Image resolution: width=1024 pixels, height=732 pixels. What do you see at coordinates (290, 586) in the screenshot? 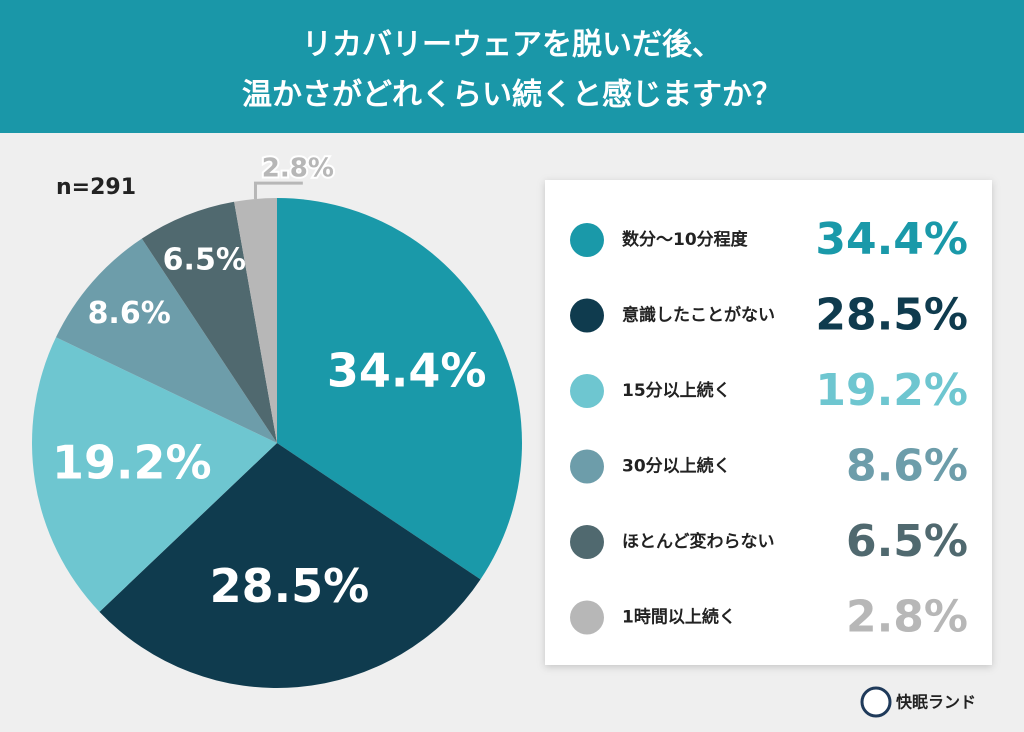
I see `pie-label: 28.5%` at bounding box center [290, 586].